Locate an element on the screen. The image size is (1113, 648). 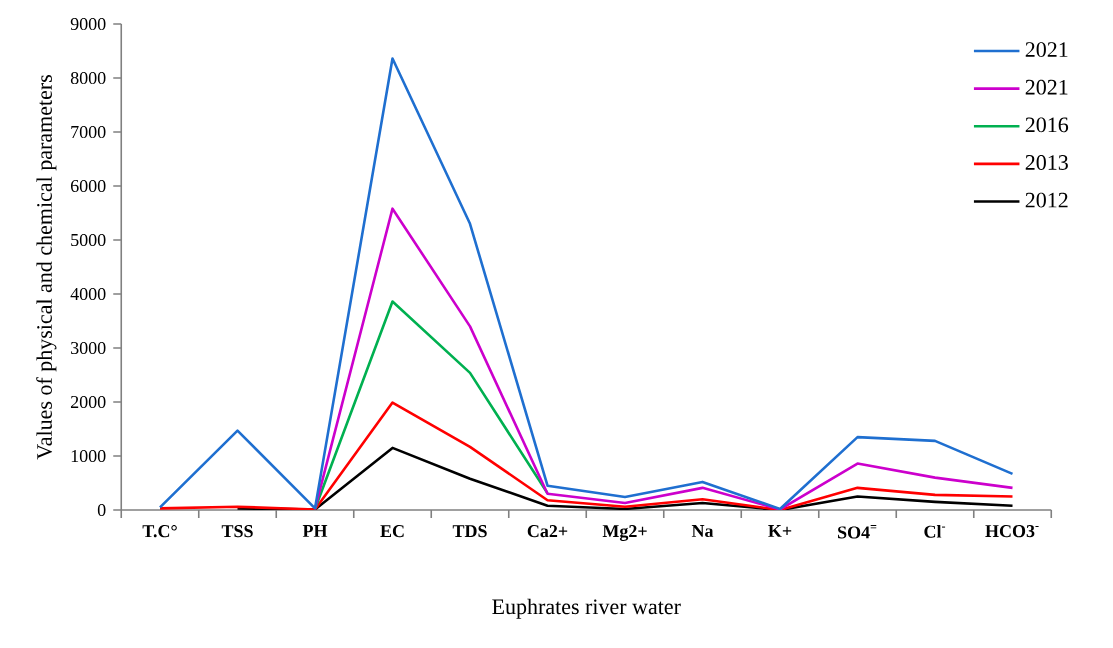
y-tick-label: 5000 is located at coordinates (88, 240).